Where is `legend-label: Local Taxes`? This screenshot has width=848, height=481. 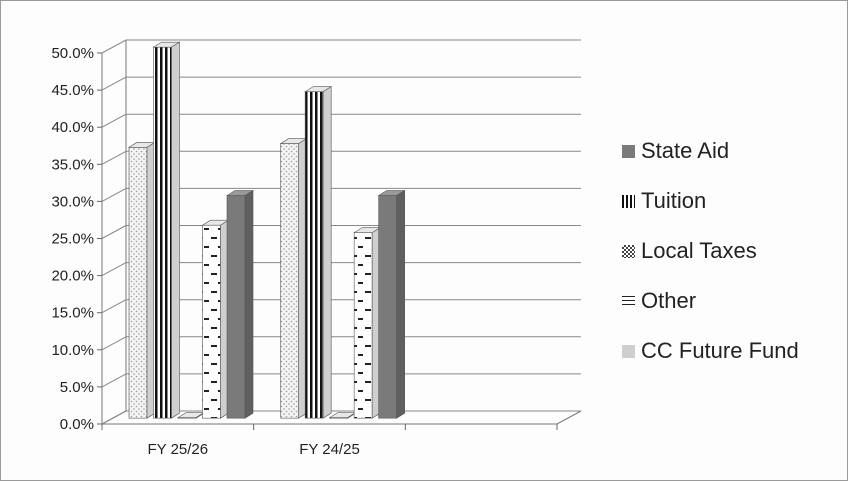
legend-label: Local Taxes is located at coordinates (699, 250).